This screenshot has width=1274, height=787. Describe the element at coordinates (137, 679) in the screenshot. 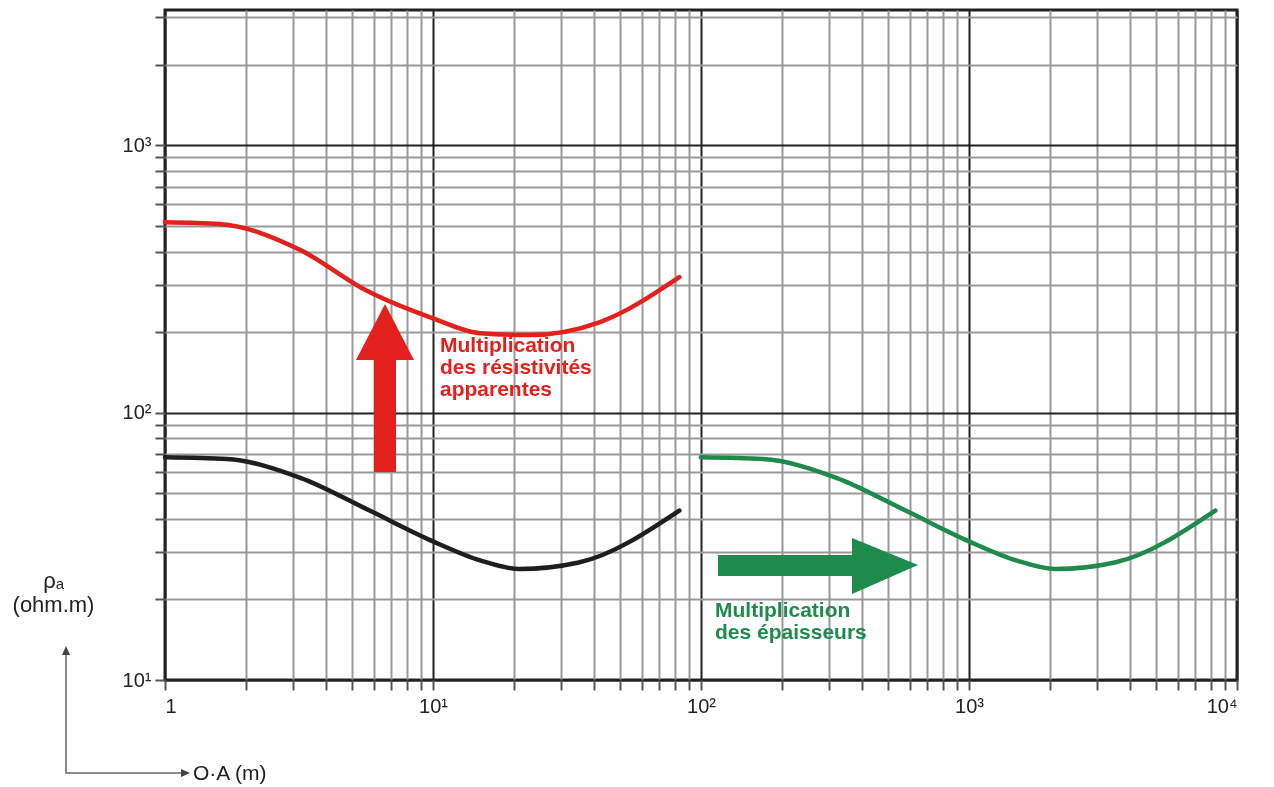

I see `y-tick-label: 10¹` at that location.